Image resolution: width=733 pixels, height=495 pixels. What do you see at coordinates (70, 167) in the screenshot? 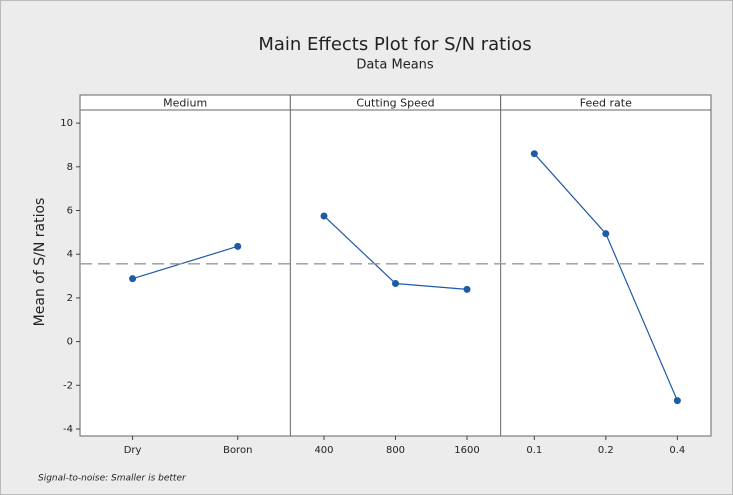
I see `y-tick-label: 8` at bounding box center [70, 167].